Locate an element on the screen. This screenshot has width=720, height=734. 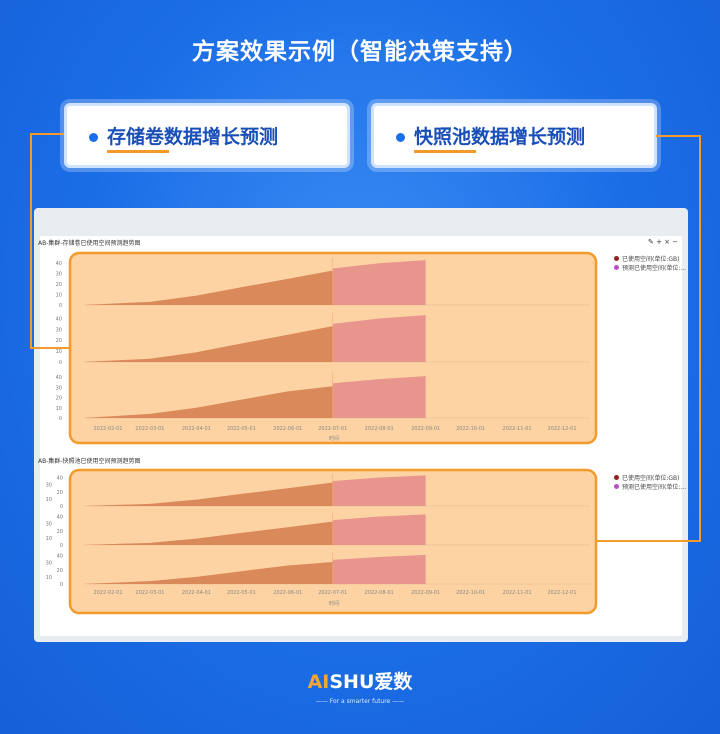
card-volume-growth: 存储卷数据增长预测 is located at coordinates (207, 135).